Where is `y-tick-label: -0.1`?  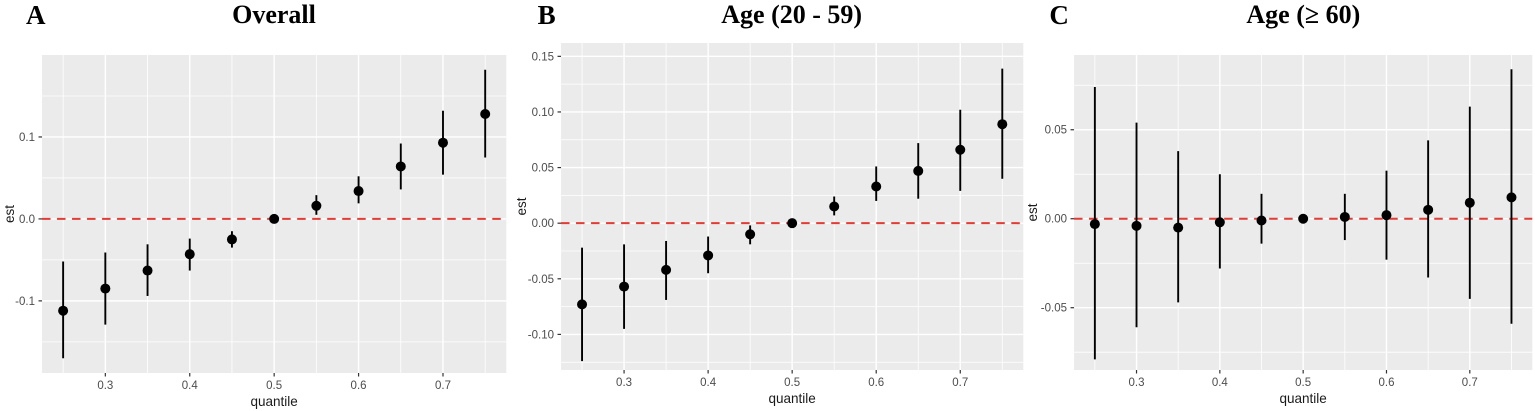
y-tick-label: -0.1 is located at coordinates (25, 302).